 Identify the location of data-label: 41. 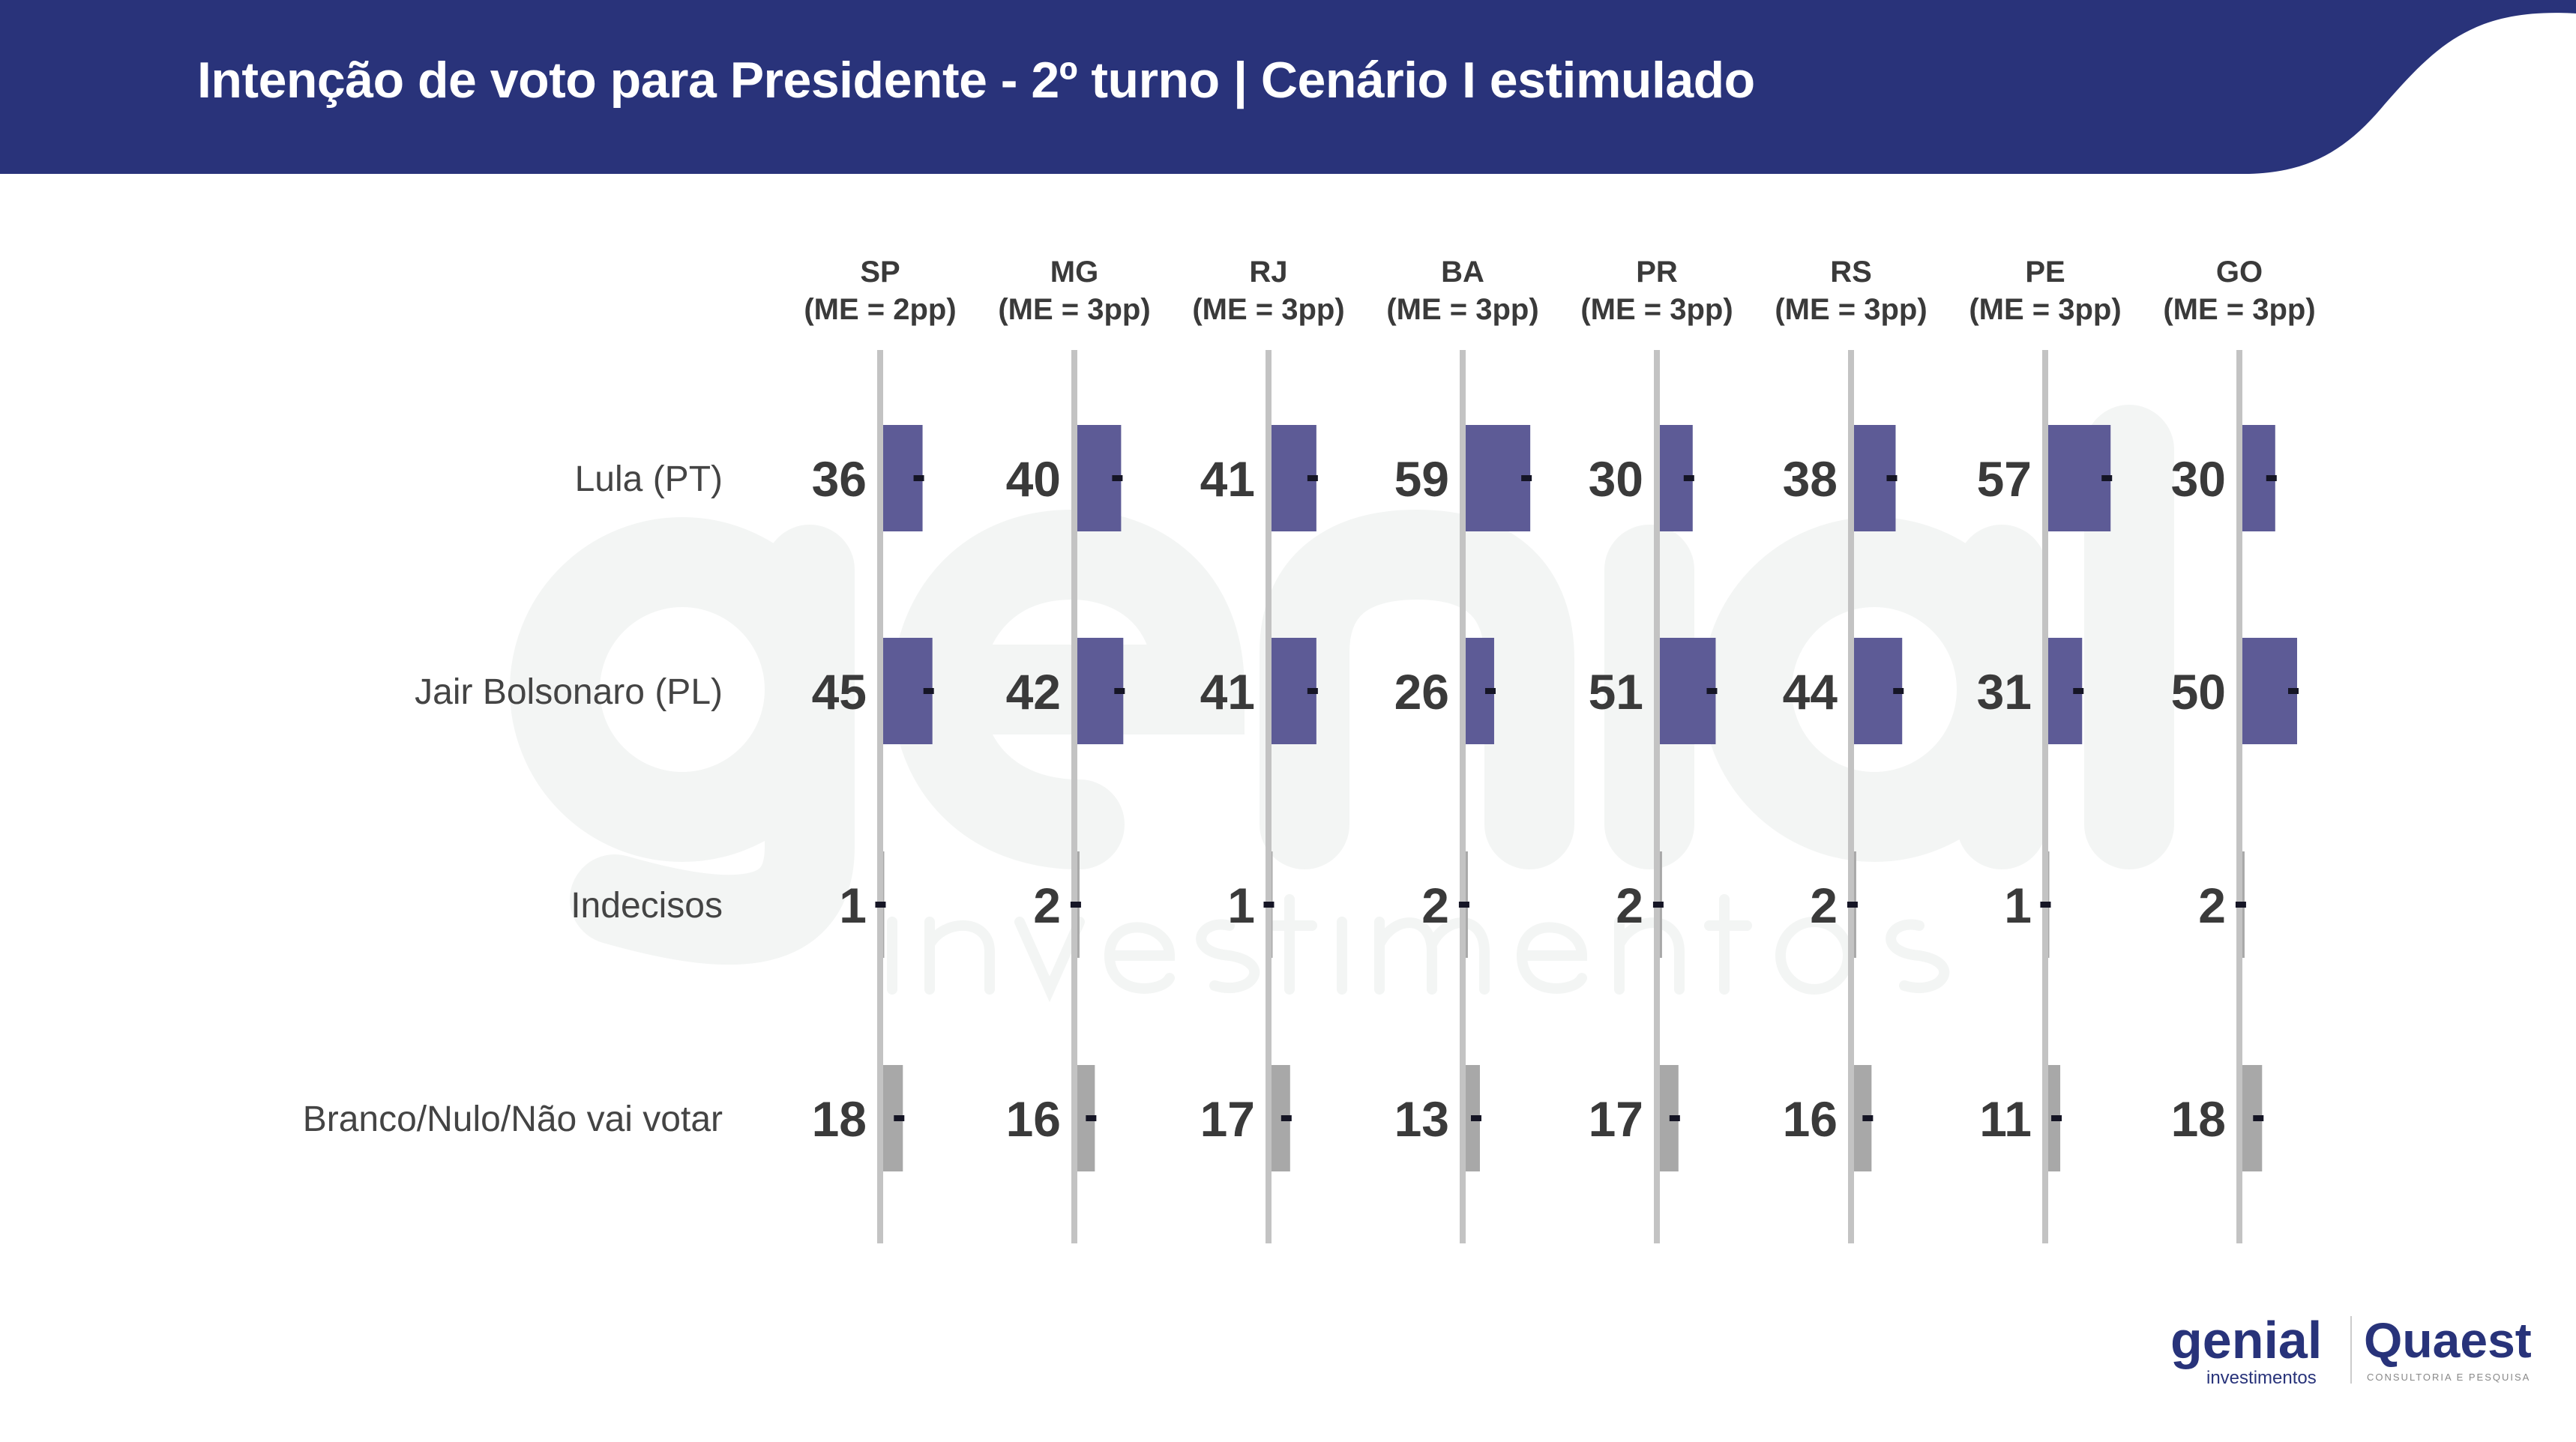
(1228, 479).